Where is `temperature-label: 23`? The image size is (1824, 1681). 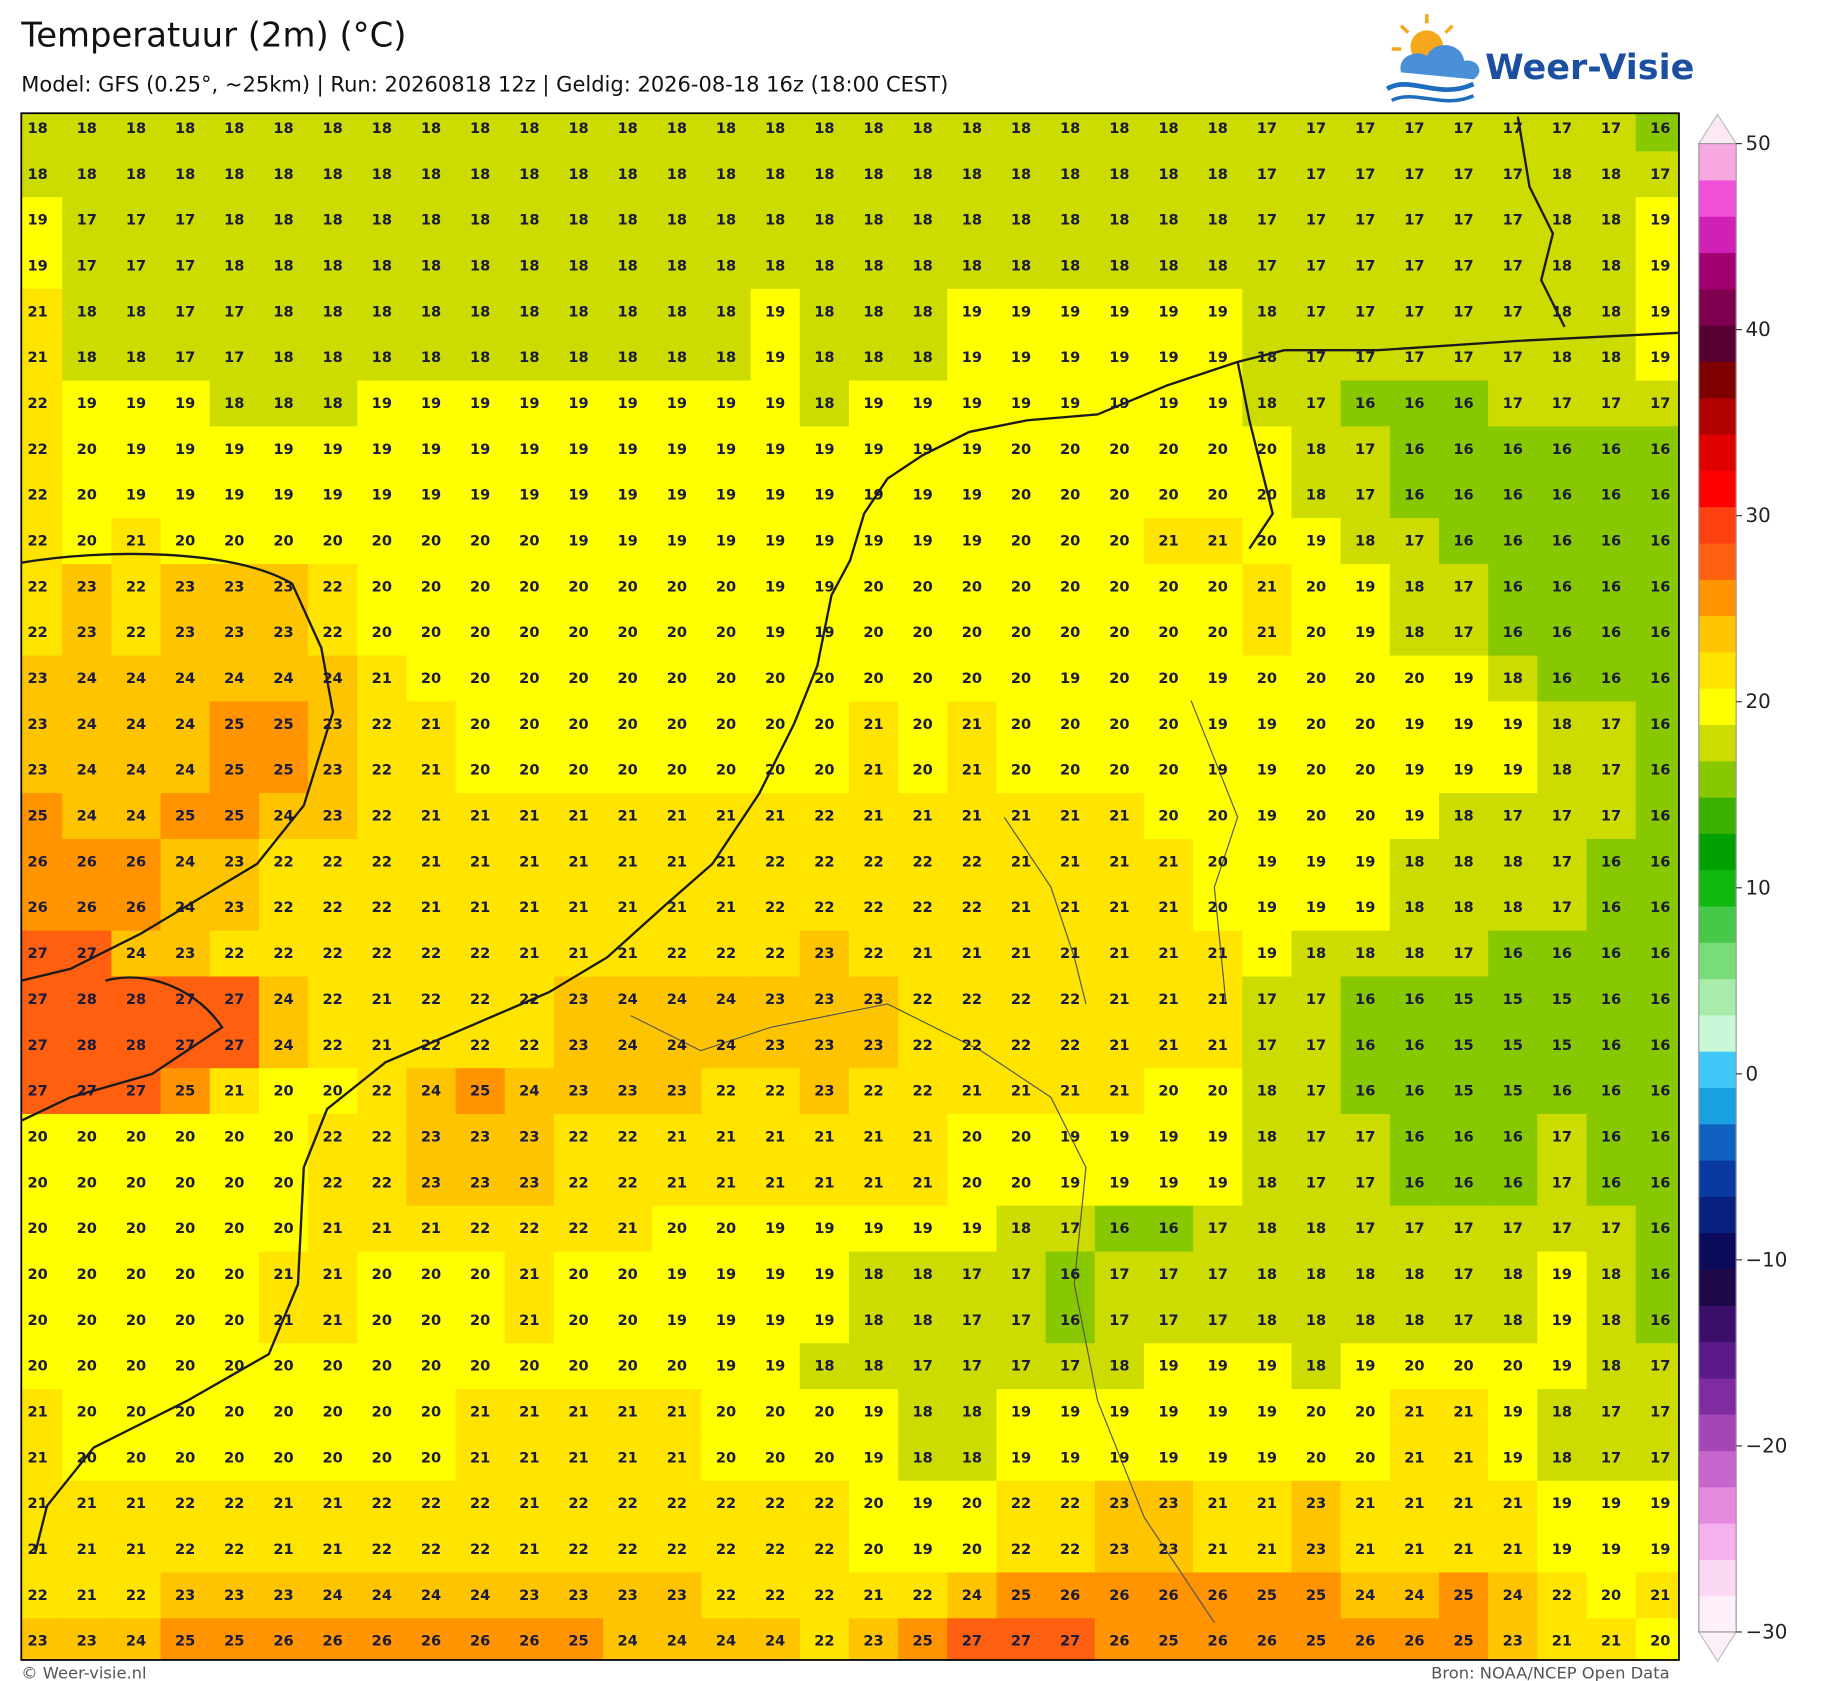 temperature-label: 23 is located at coordinates (1168, 1503).